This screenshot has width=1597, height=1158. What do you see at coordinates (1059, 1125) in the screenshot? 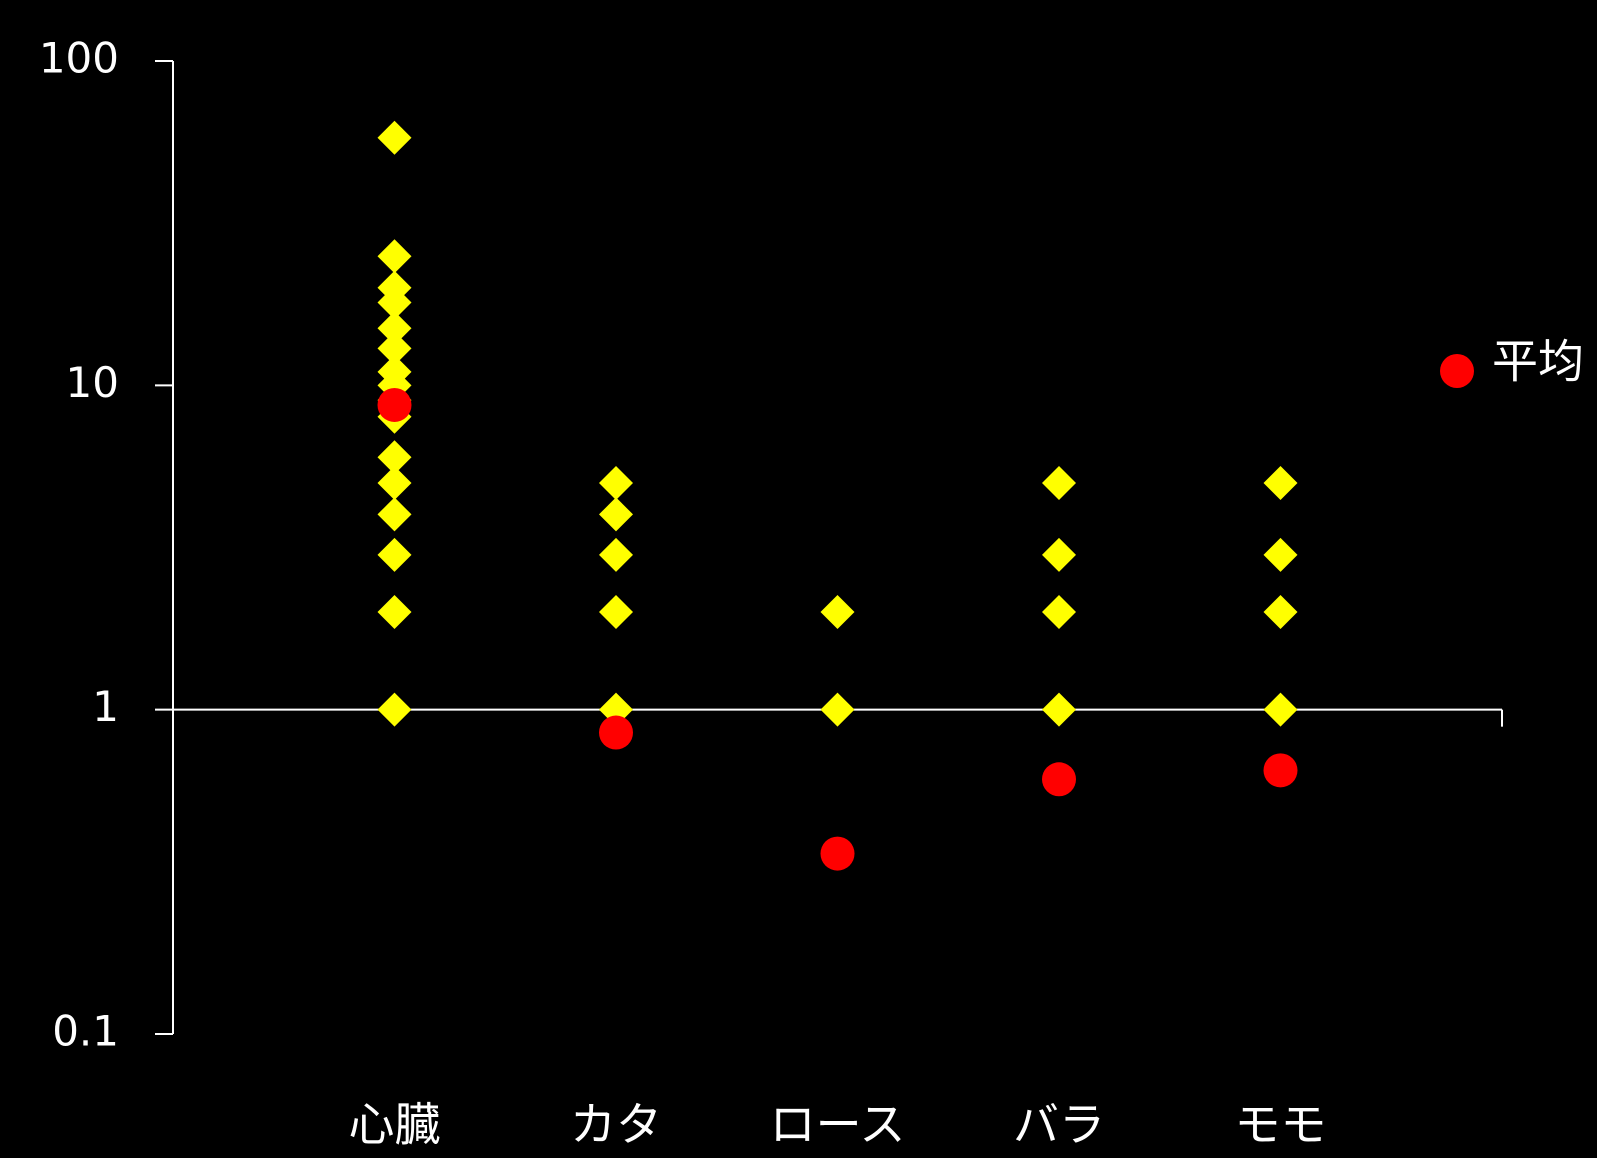
I see `x-tick-label: バラ` at bounding box center [1059, 1125].